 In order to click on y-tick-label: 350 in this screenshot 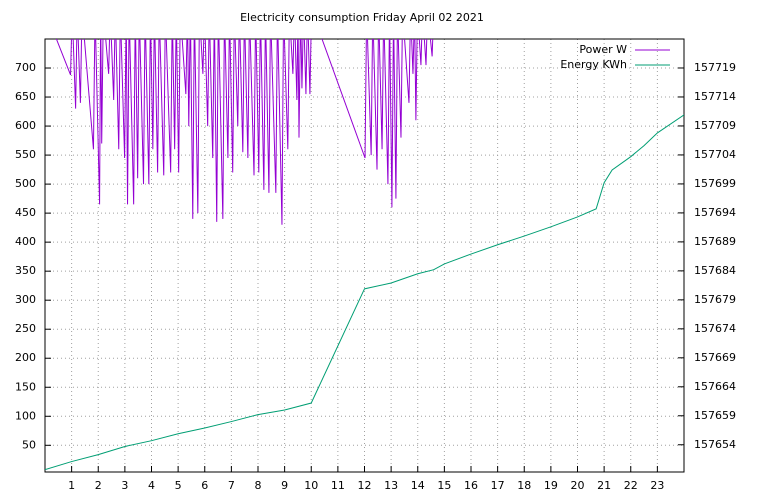, I will do `click(25, 270)`.